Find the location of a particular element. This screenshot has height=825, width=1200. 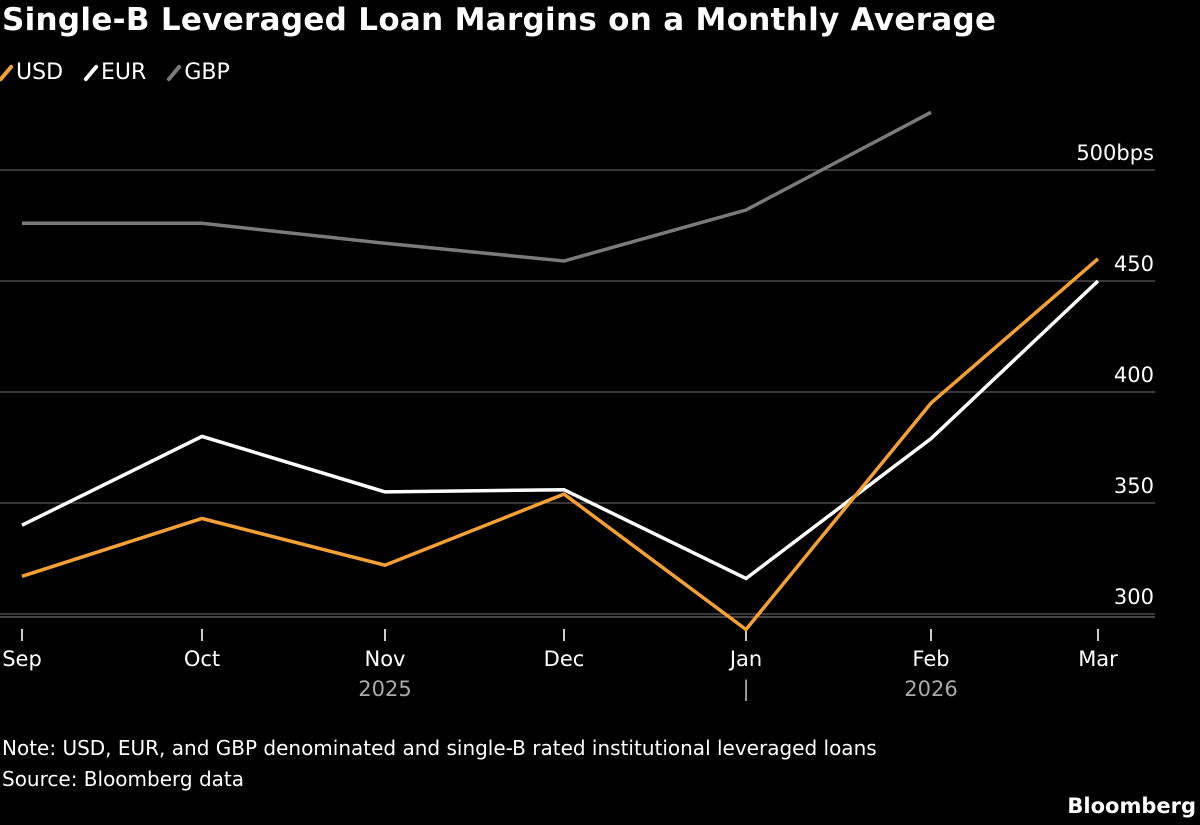

legend-label: EUR is located at coordinates (124, 72).